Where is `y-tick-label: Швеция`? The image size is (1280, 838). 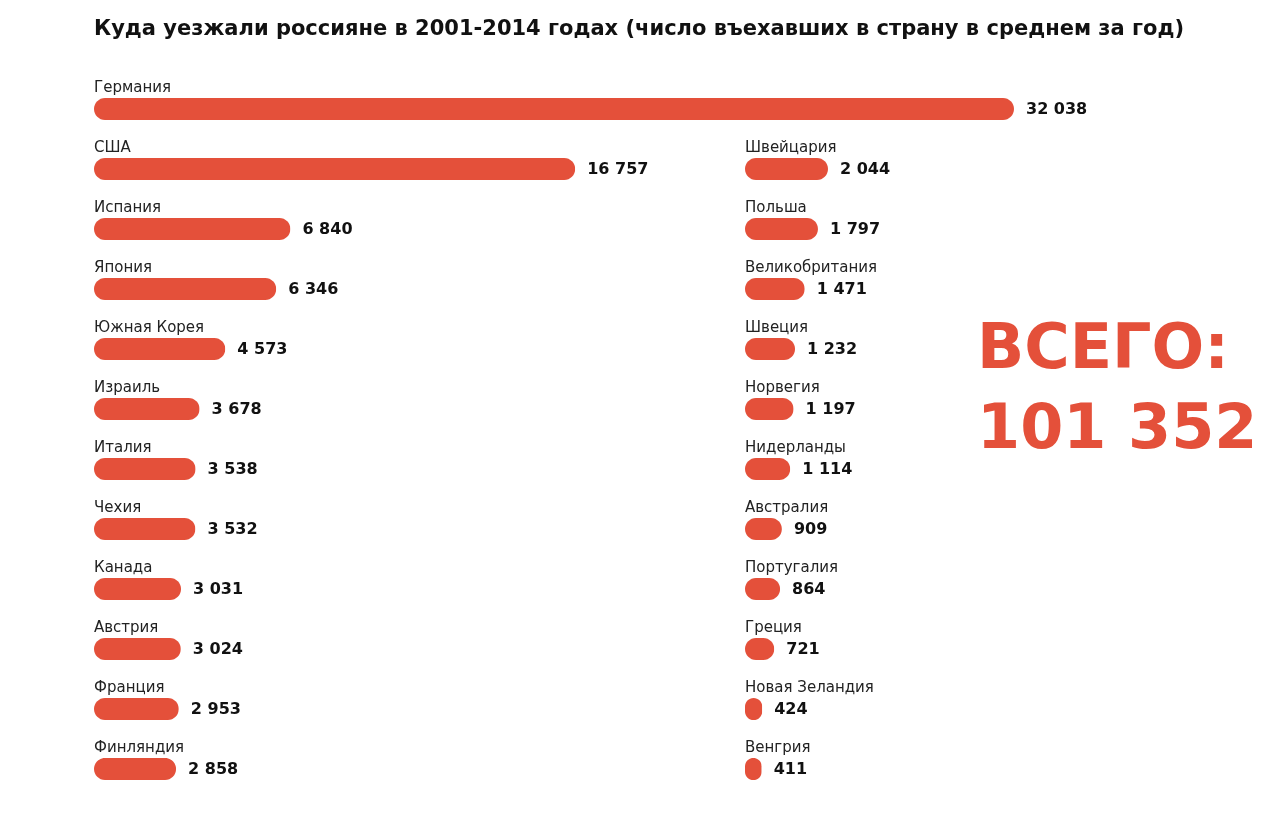 y-tick-label: Швеция is located at coordinates (777, 327).